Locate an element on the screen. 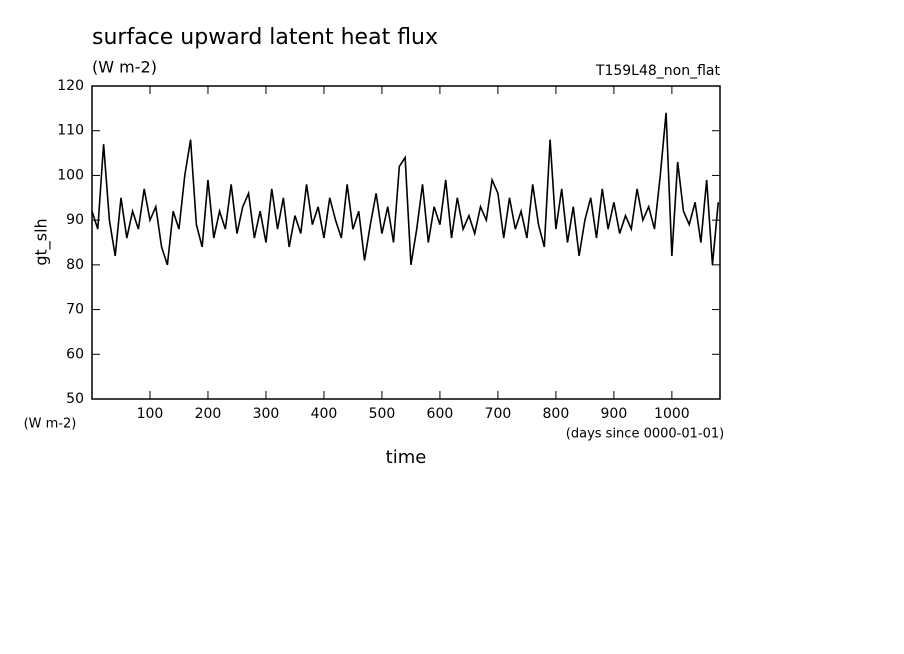  x-axis-label: time is located at coordinates (406, 457).